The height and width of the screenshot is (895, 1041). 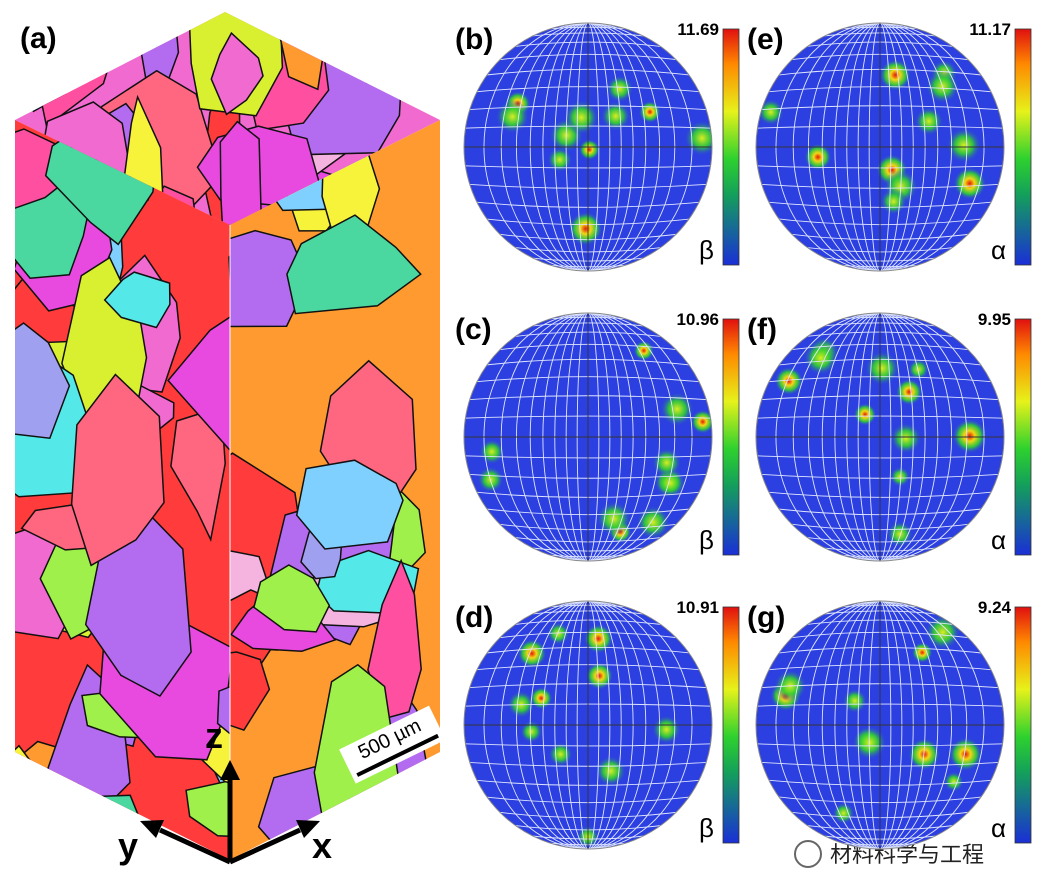 I want to click on colorbar-max: 11.69, so click(x=698, y=29).